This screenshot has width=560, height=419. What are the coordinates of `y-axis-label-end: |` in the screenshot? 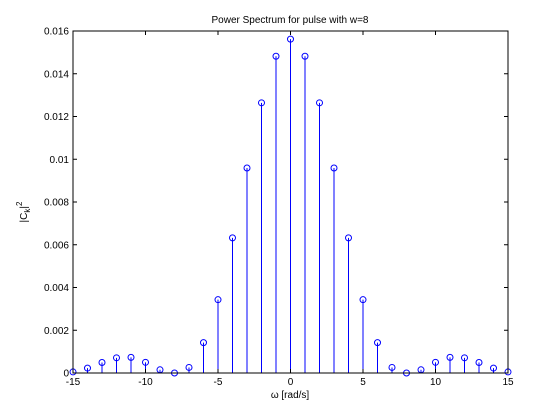 It's located at (24, 207).